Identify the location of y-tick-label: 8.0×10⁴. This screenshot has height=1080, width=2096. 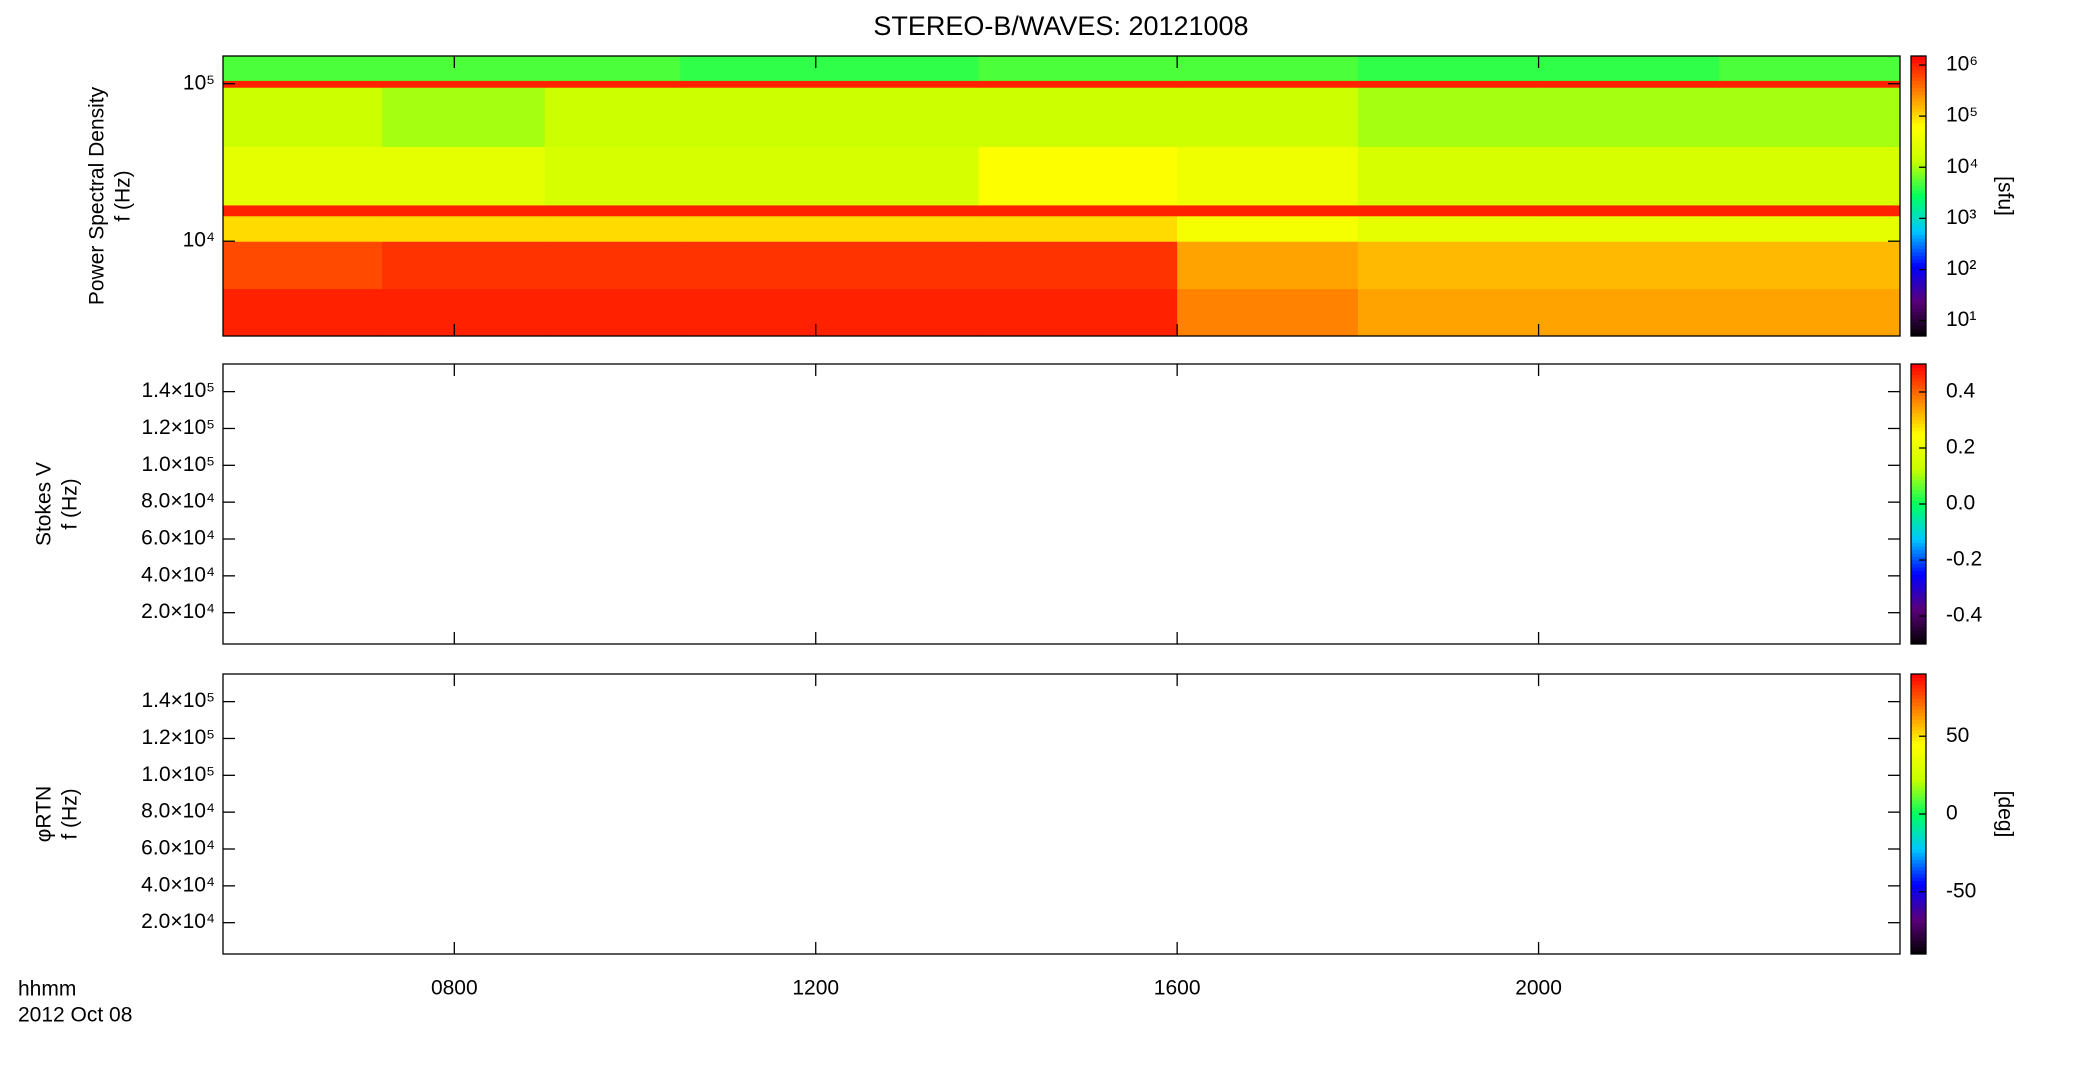
(178, 501).